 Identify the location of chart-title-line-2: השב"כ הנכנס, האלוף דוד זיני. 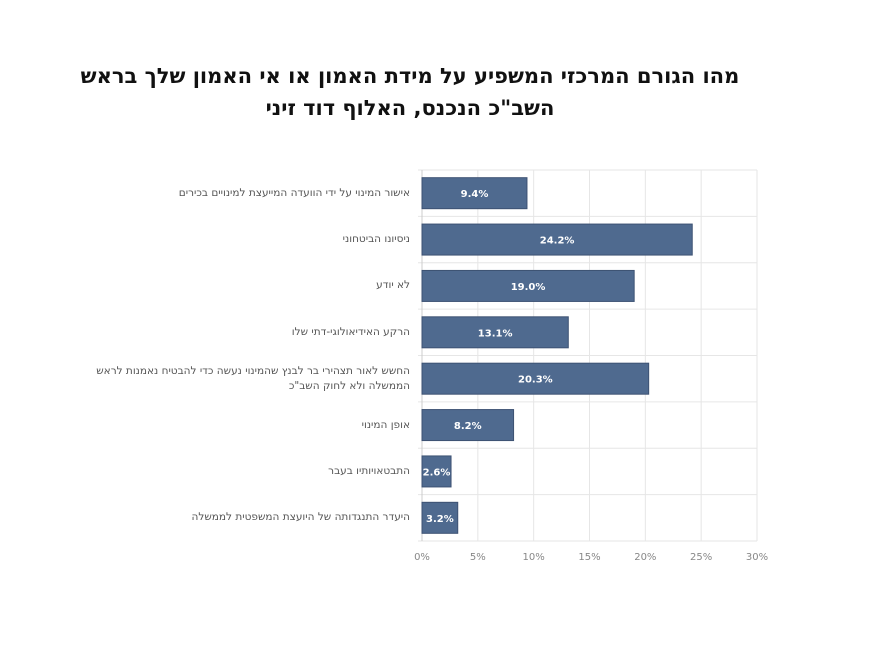
(410, 108).